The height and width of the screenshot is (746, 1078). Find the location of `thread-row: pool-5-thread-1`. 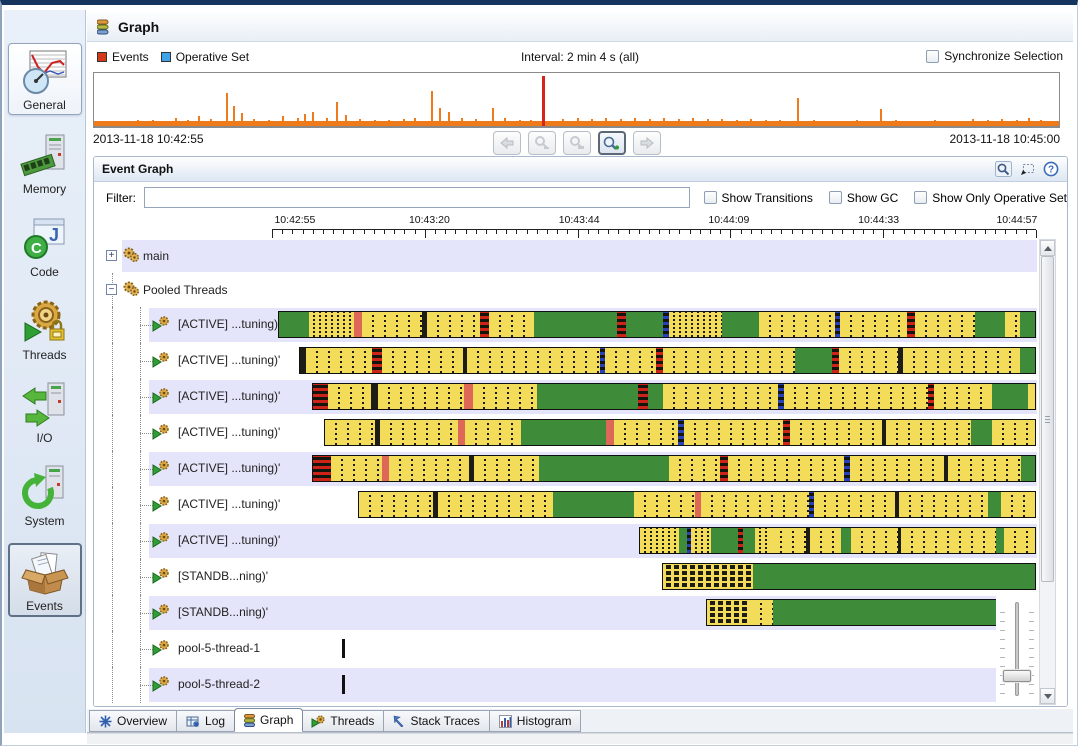

thread-row: pool-5-thread-1 is located at coordinates (580, 649).